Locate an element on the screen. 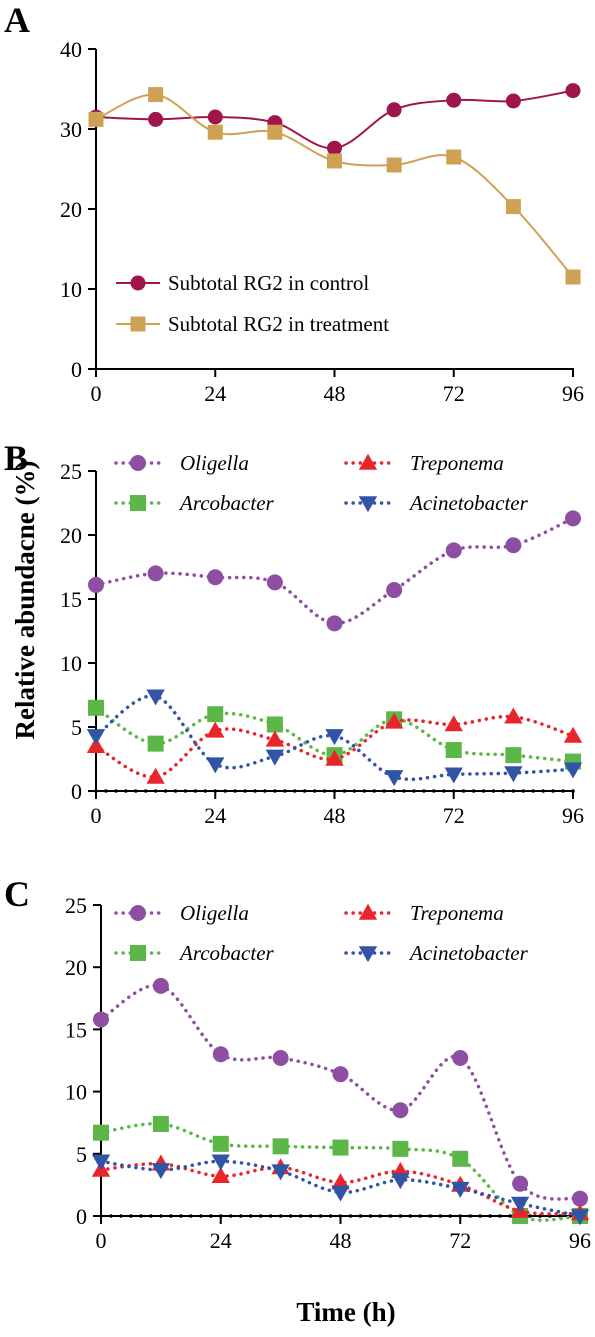 This screenshot has width=595, height=1337. series-oligella is located at coordinates (340, 1092).